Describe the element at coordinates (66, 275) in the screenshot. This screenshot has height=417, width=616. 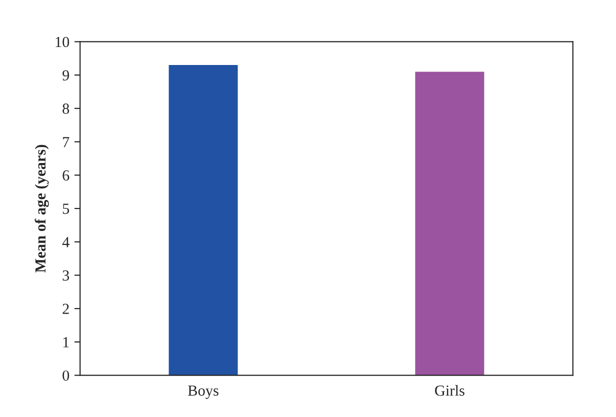
I see `y-tick-label: 3` at that location.